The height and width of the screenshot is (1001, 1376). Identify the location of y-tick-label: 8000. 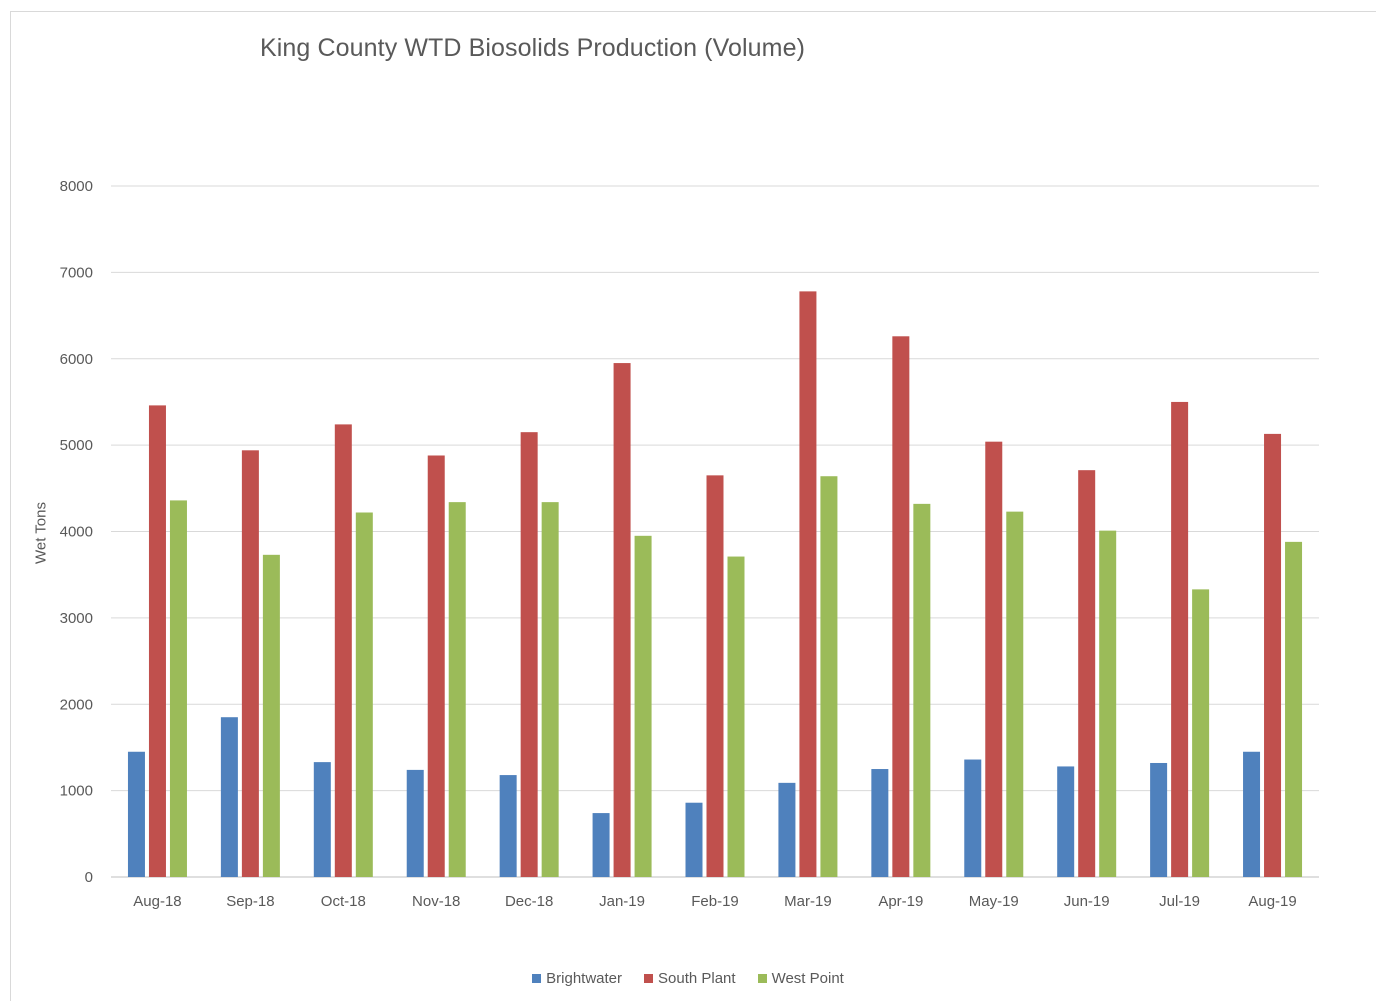
(76, 186).